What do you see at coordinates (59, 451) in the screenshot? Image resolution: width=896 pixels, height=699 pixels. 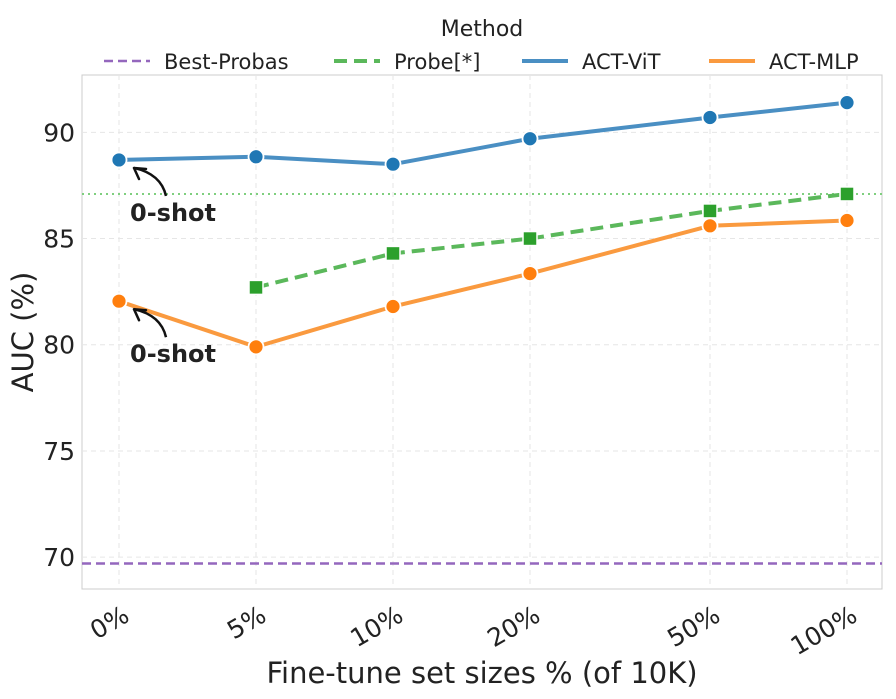 I see `y-tick-label: 75` at bounding box center [59, 451].